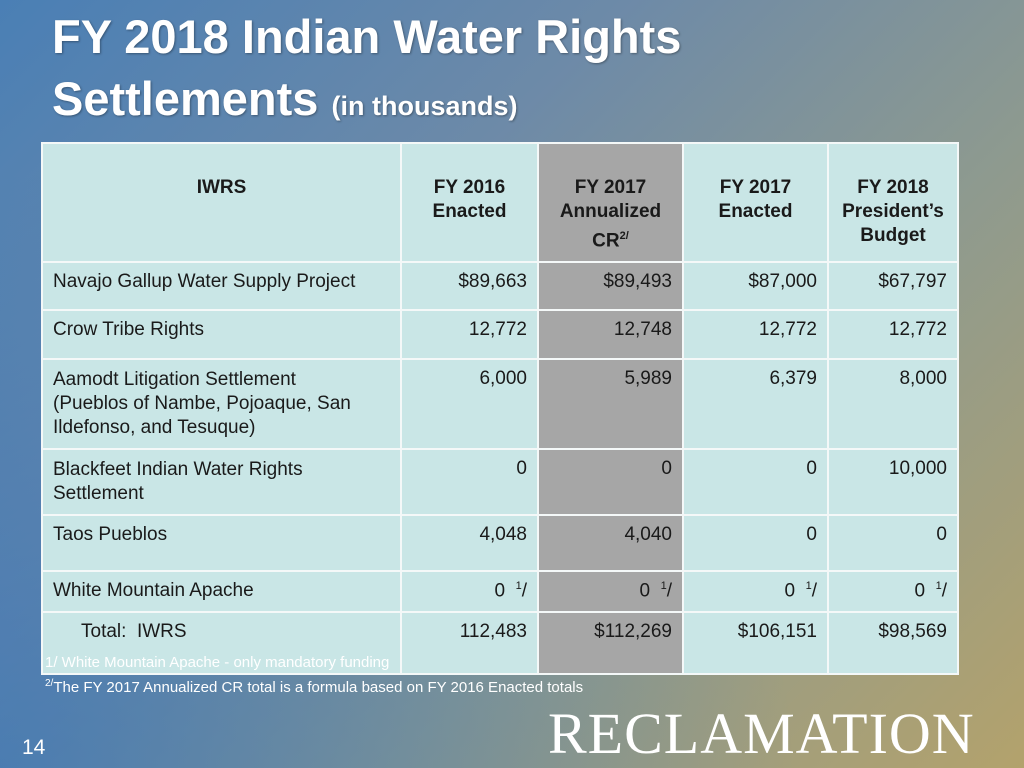  What do you see at coordinates (755, 202) in the screenshot?
I see `header-fy2017-enacted: FY 2017 Enacted` at bounding box center [755, 202].